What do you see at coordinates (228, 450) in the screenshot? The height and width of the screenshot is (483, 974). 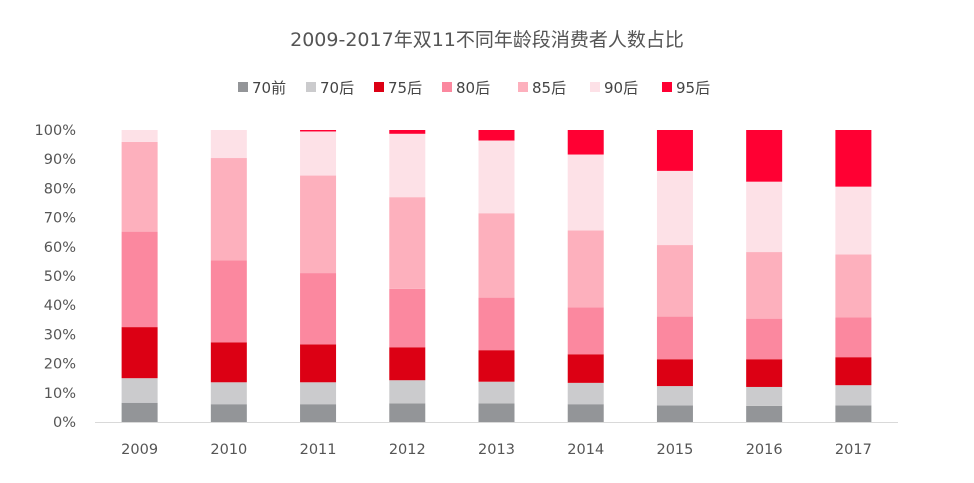 I see `x-tick-label: 2010` at bounding box center [228, 450].